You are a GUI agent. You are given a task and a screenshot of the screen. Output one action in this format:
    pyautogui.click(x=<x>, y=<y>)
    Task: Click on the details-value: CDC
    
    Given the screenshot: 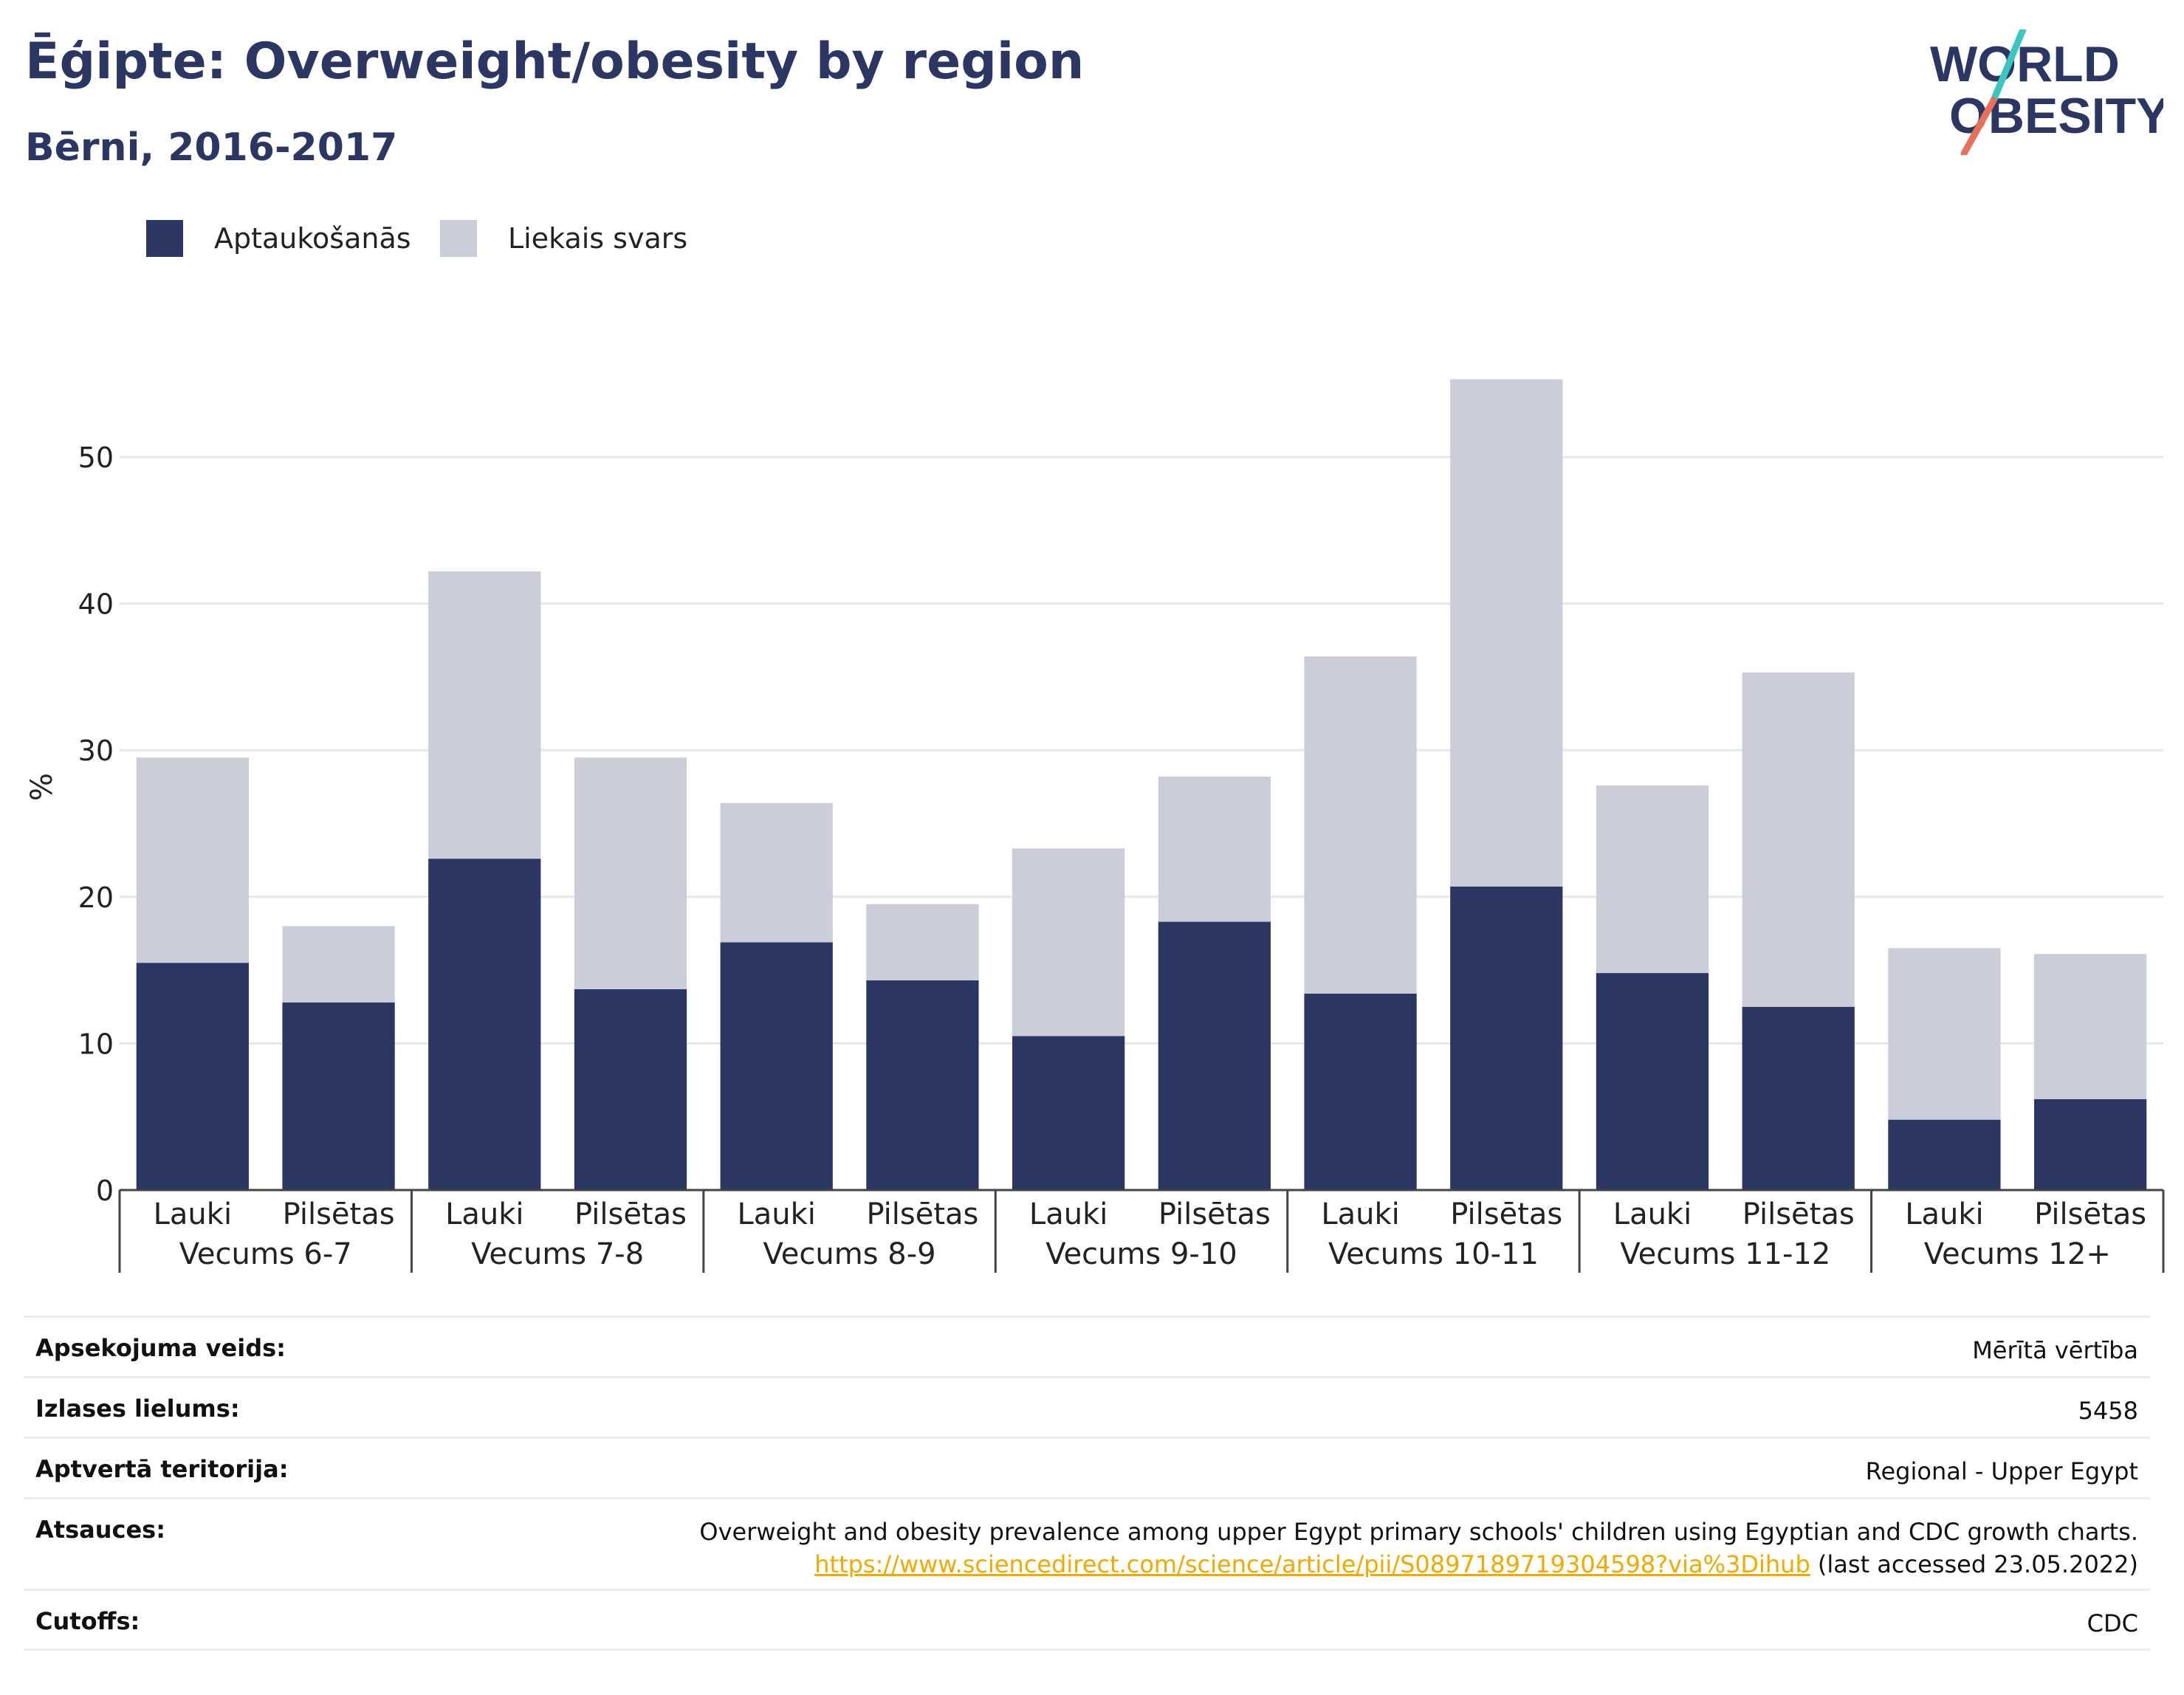 What is the action you would take?
    pyautogui.click(x=2112, y=1623)
    